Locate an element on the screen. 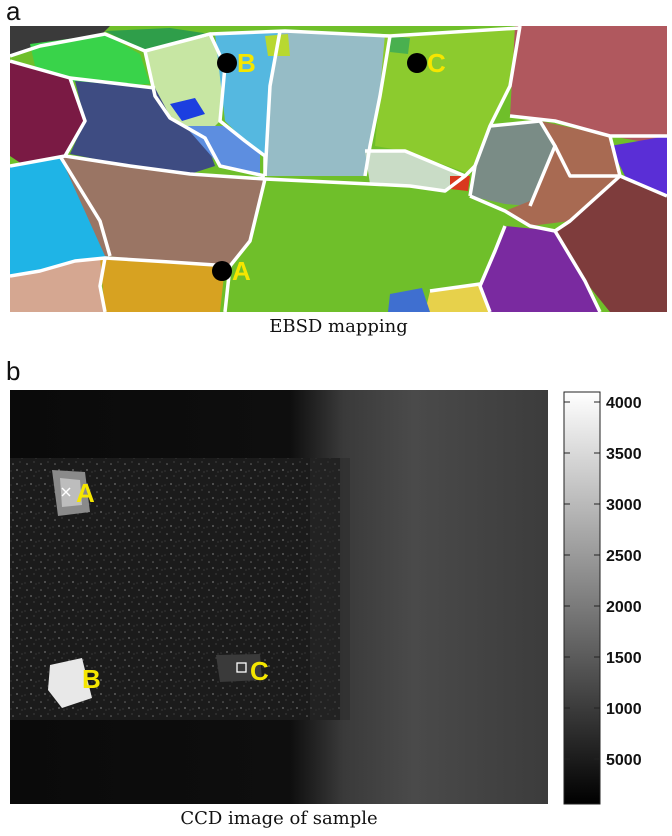 The image size is (672, 836). point-a-label: A is located at coordinates (241, 271).